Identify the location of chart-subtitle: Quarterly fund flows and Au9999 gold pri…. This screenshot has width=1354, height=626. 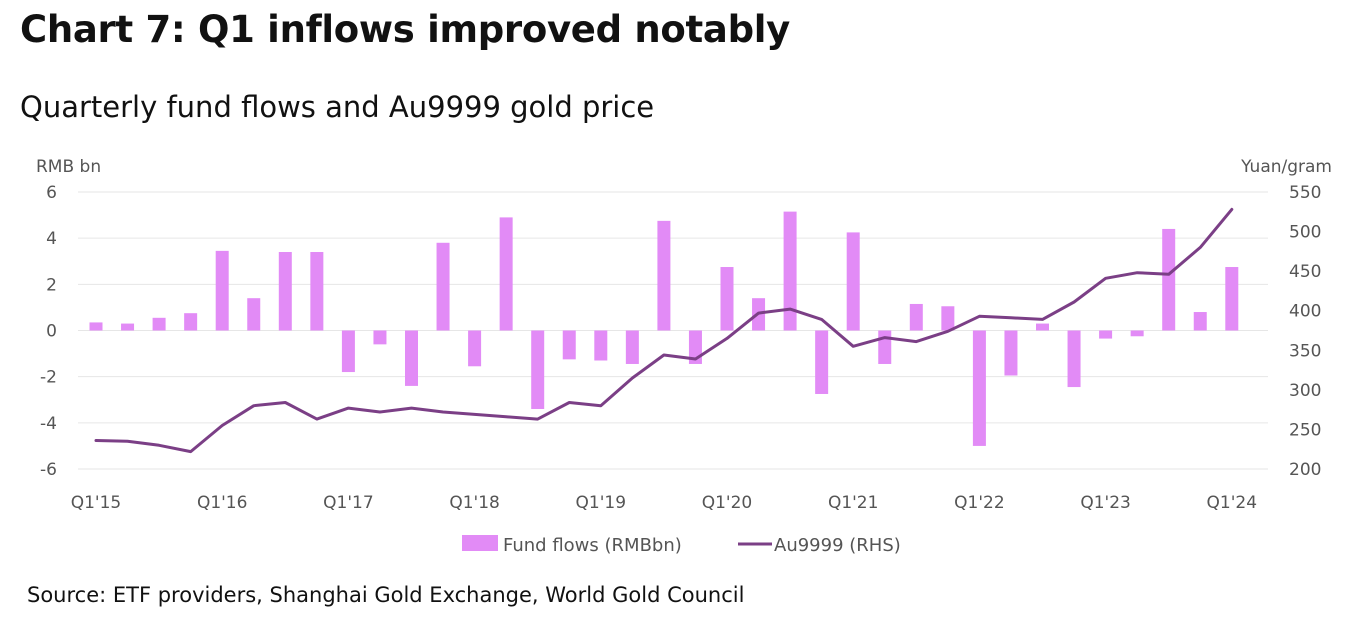
(337, 107).